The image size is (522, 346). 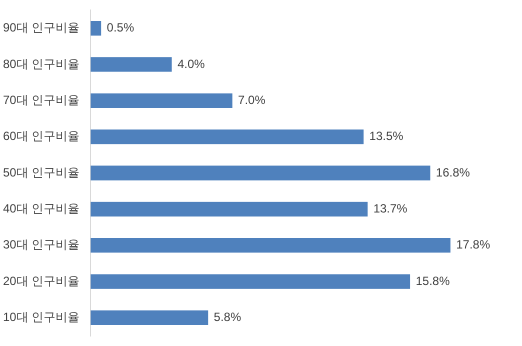 What do you see at coordinates (453, 172) in the screenshot?
I see `data-label: 16.8%` at bounding box center [453, 172].